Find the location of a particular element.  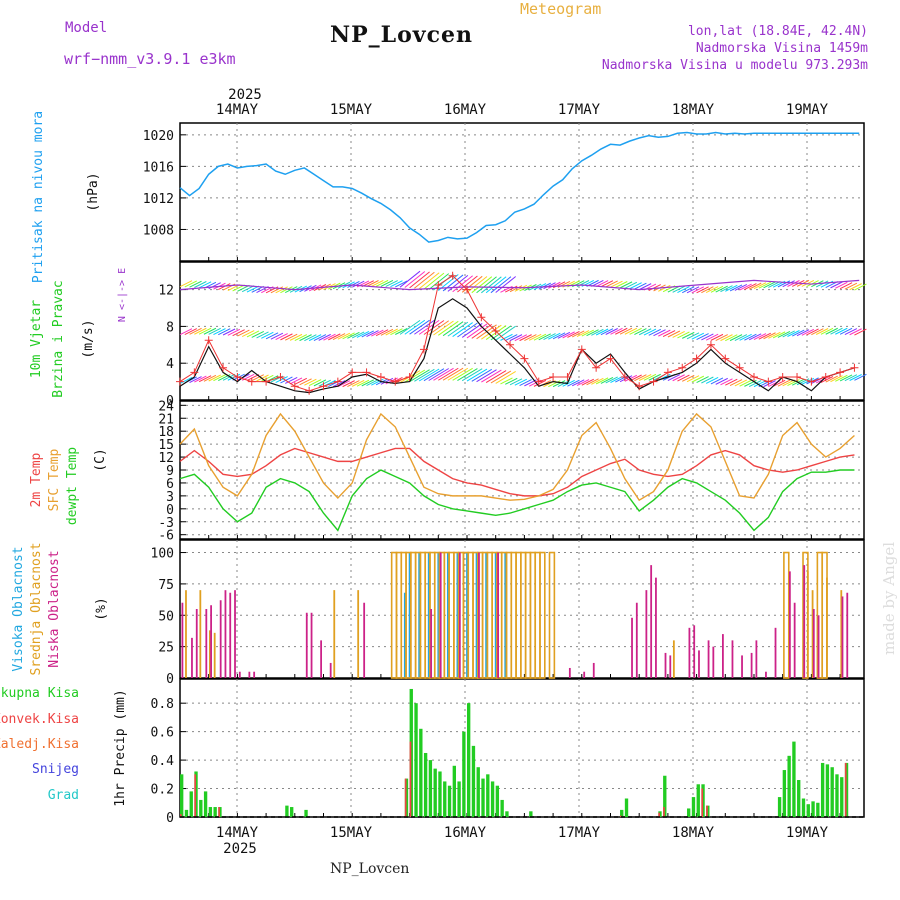

panel-frame-wind is located at coordinates (522, 331).